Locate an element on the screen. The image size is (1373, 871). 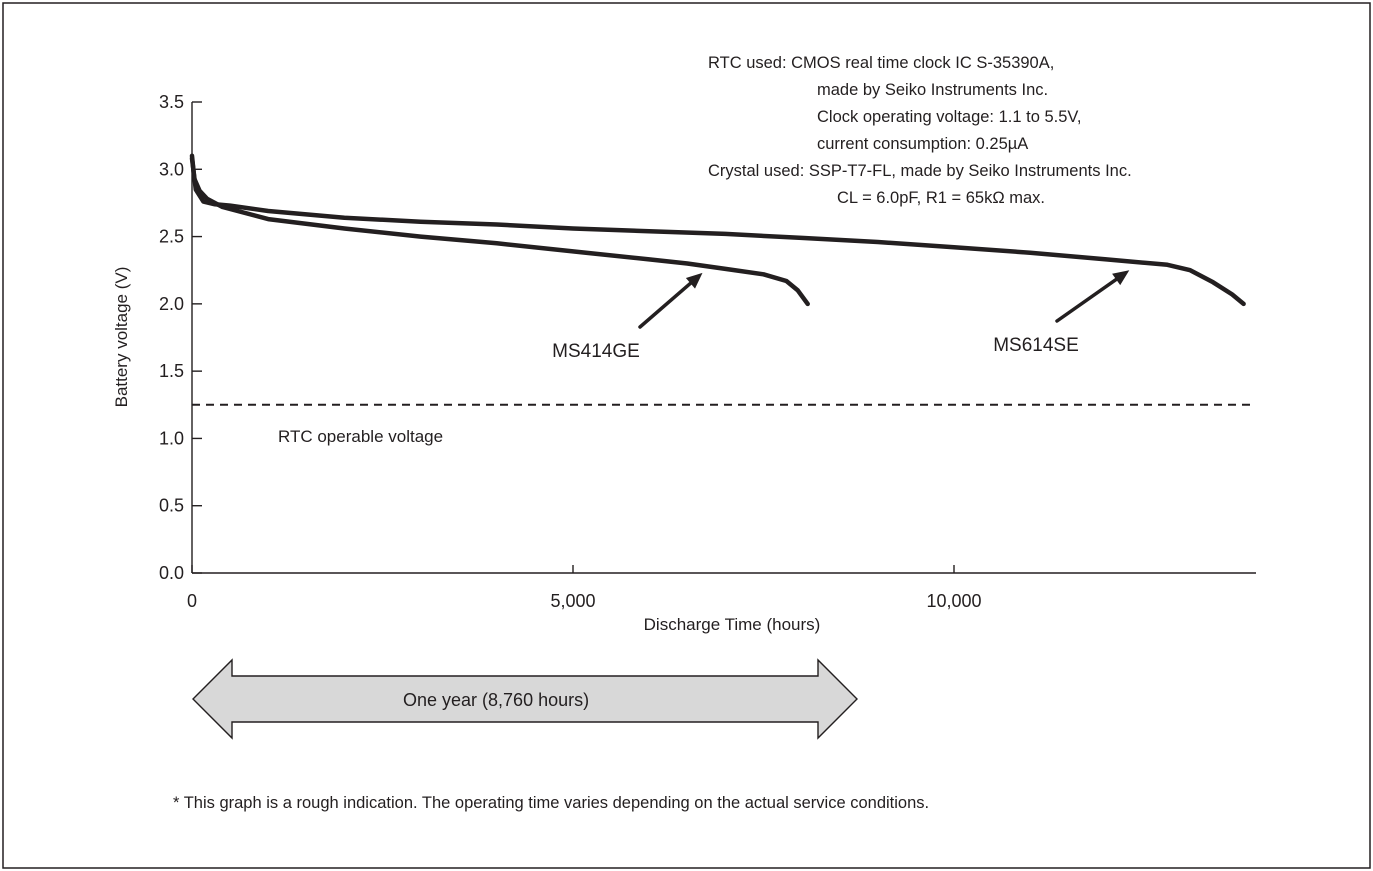
y-tick-label: 2.5 is located at coordinates (171, 237).